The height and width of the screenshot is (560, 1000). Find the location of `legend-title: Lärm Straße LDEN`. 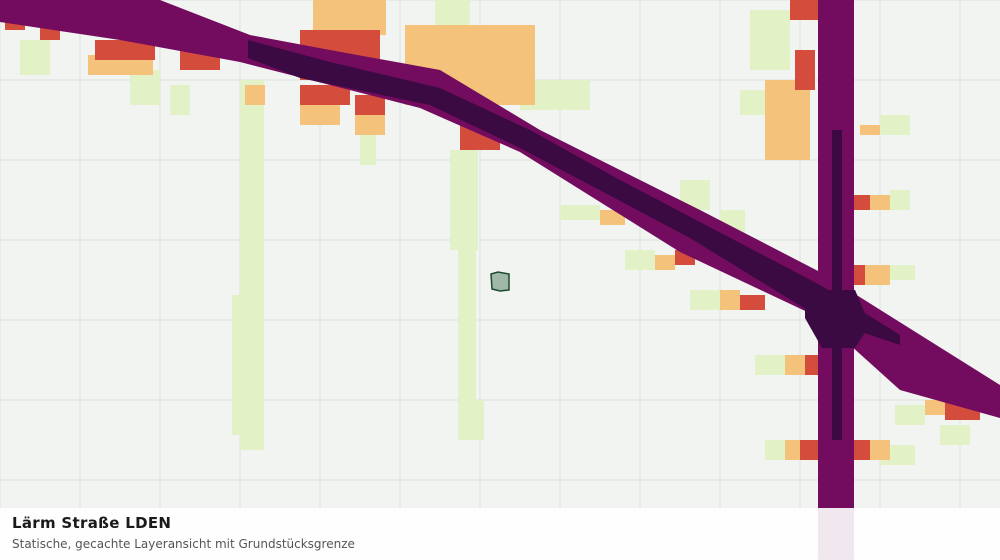

legend-title: Lärm Straße LDEN is located at coordinates (92, 523).